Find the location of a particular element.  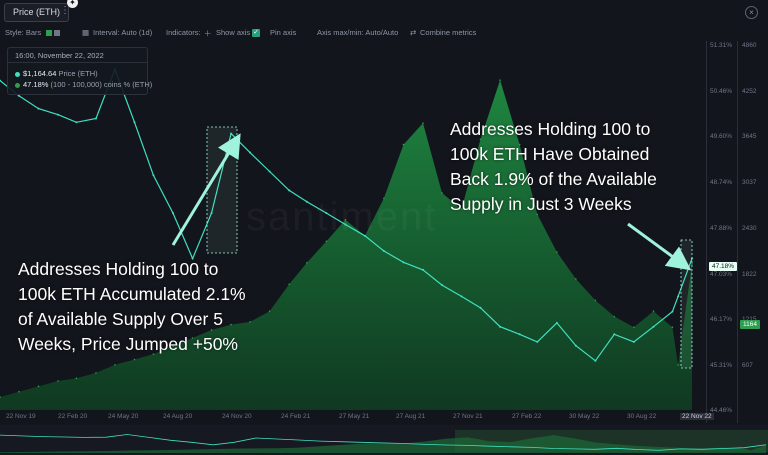

arrow-left is located at coordinates (206, 189).